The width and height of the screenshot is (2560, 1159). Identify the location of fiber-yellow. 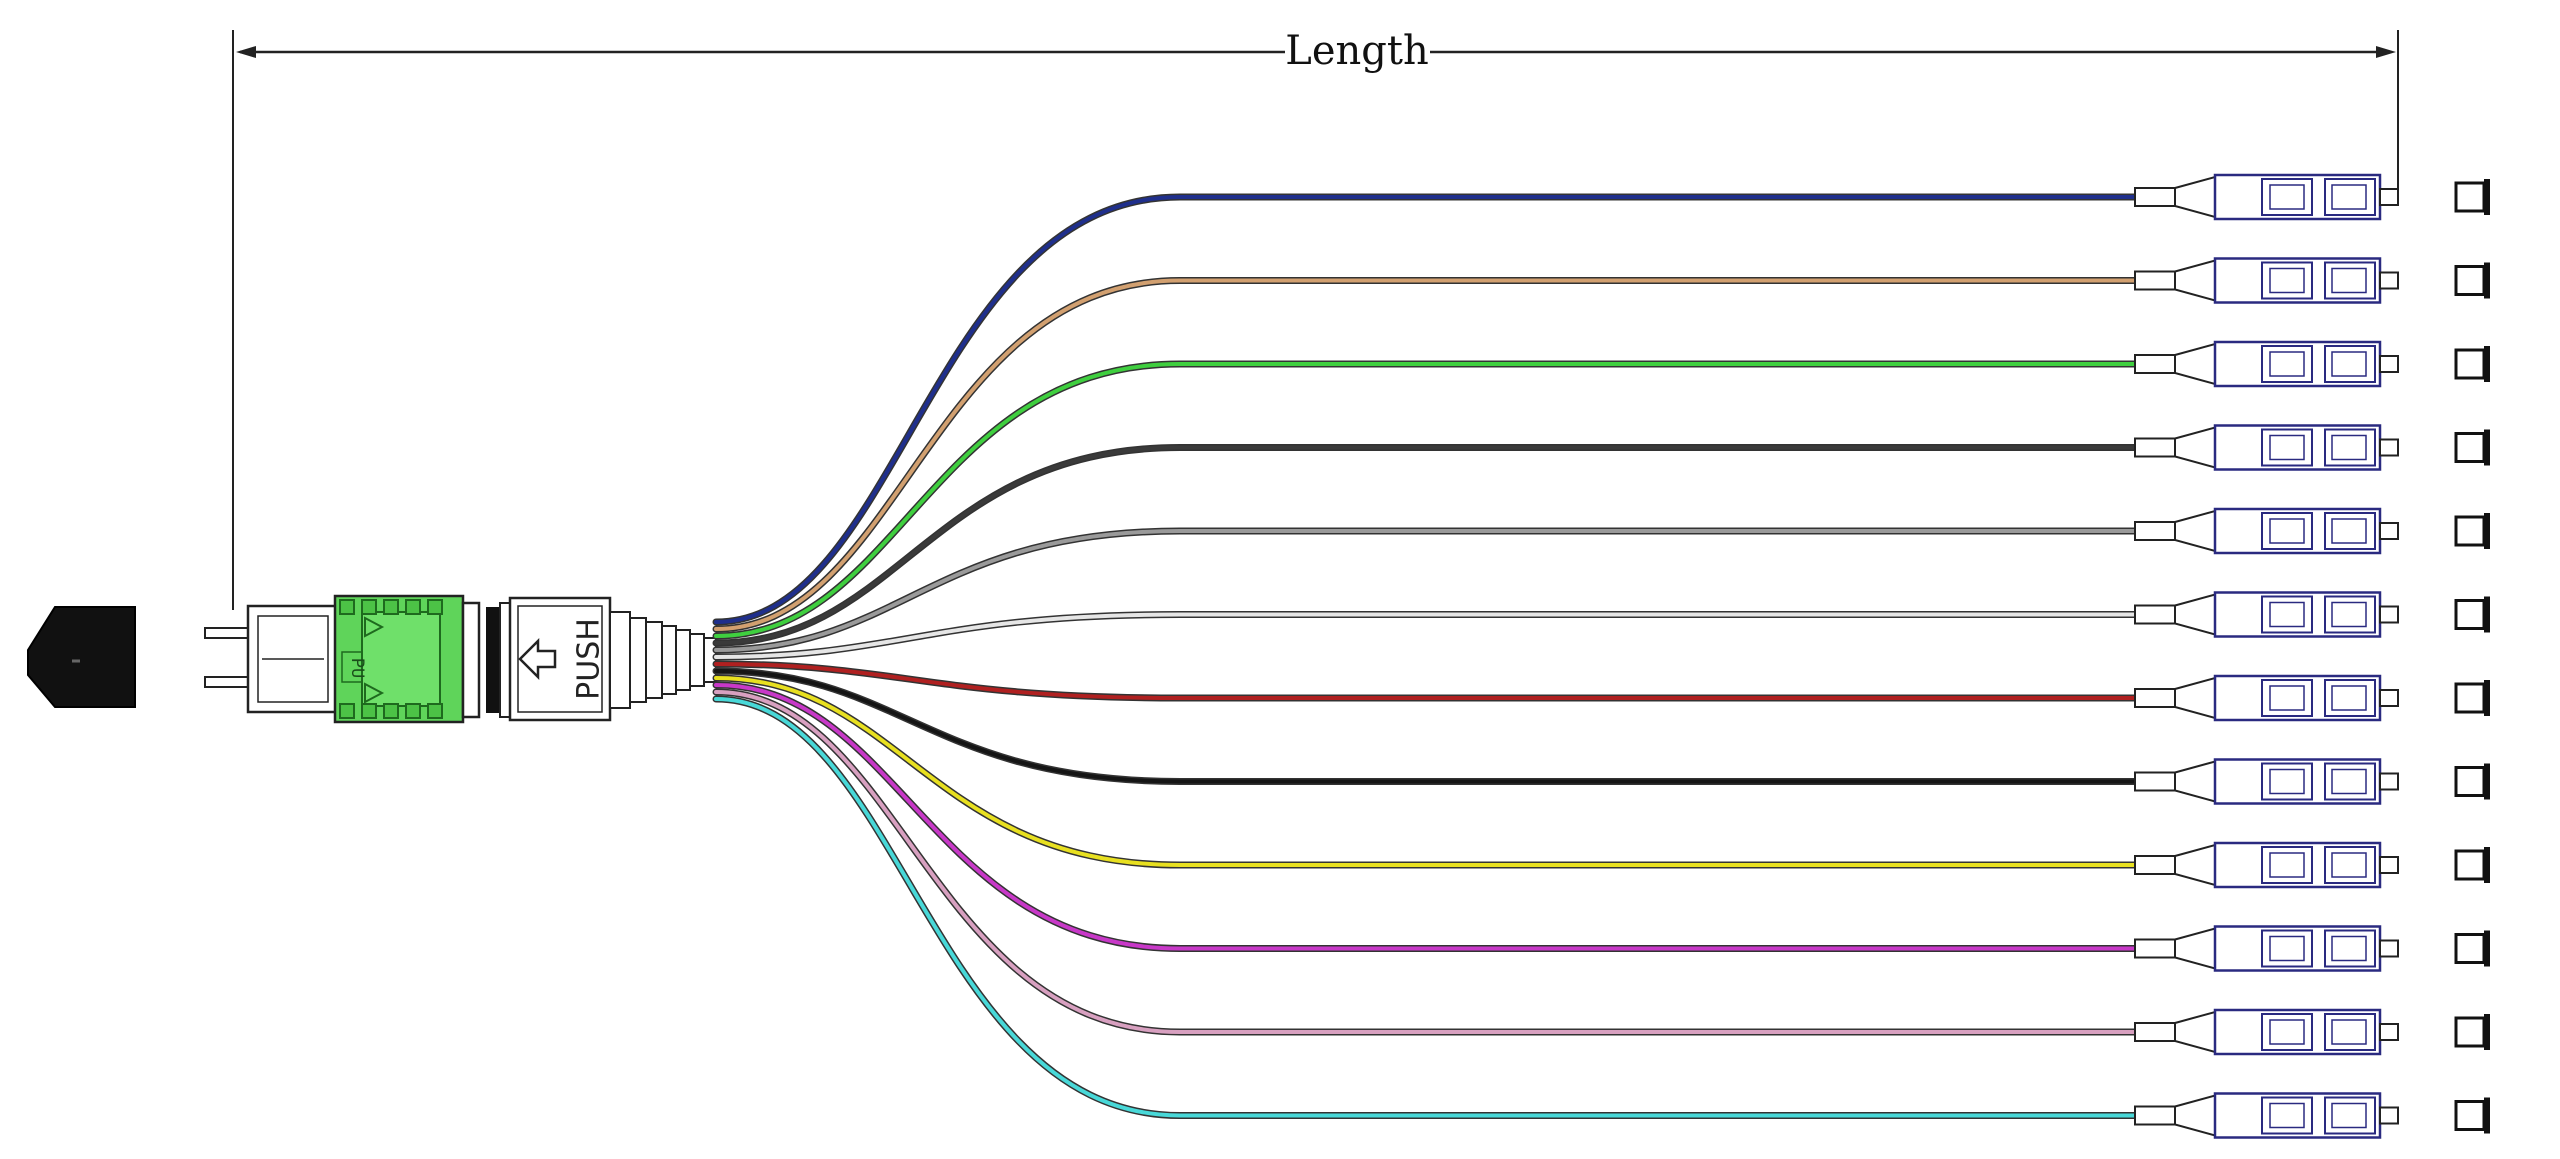
(1425, 771).